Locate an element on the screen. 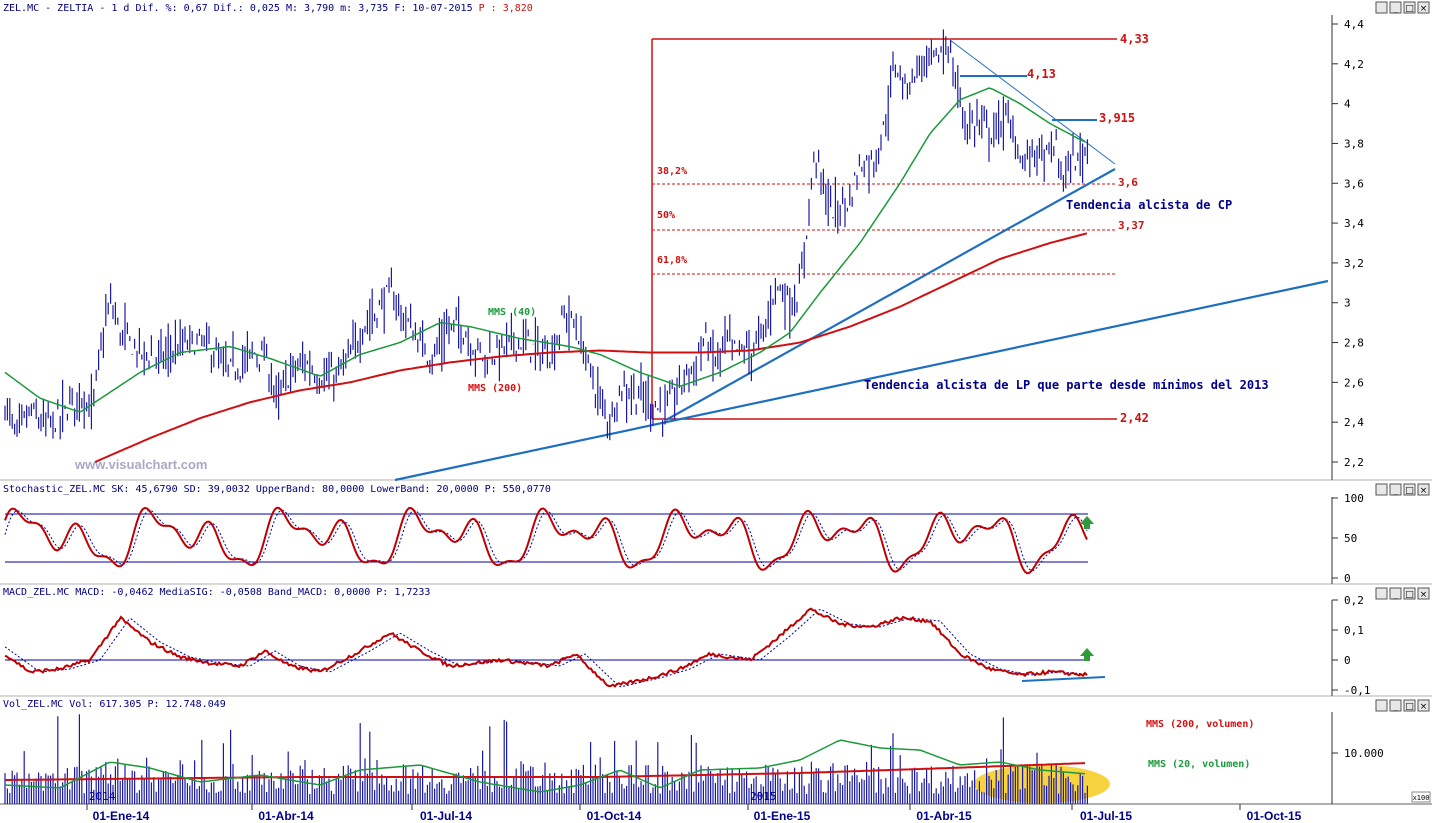 This screenshot has width=1432, height=823. label-3915: 3,915 is located at coordinates (1117, 118).